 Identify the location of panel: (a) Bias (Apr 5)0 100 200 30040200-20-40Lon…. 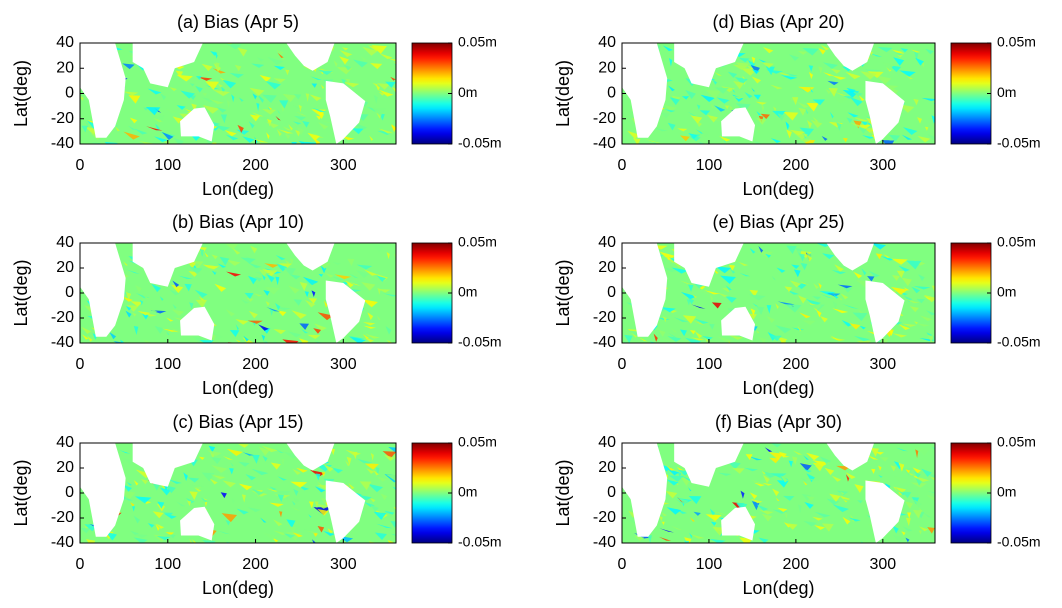
(256, 105).